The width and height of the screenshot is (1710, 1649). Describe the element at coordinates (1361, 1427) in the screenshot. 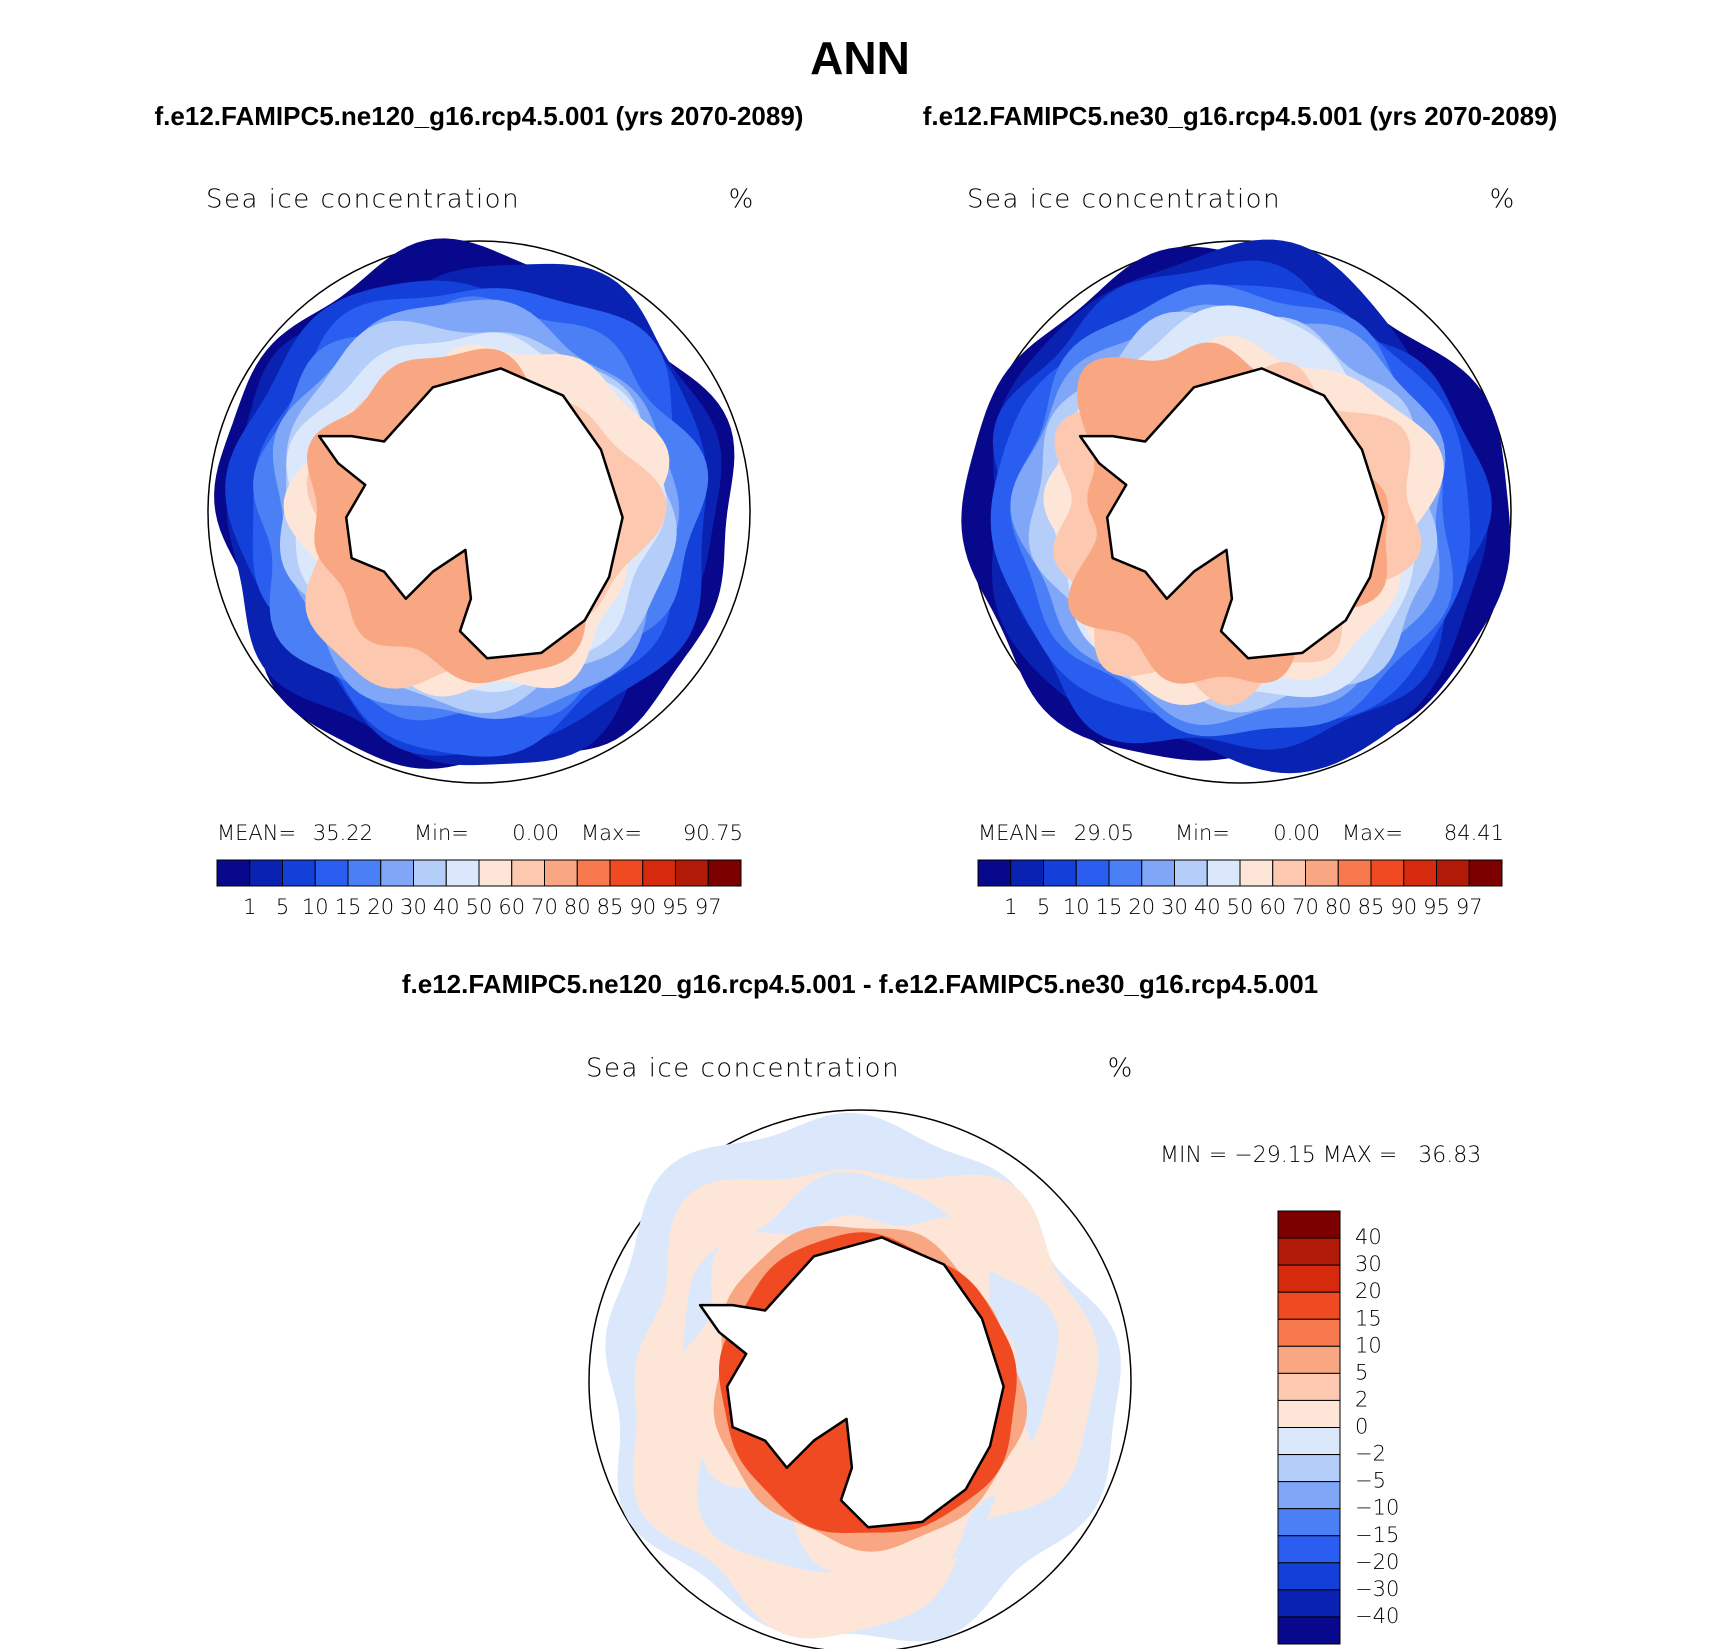

I see `colorbar-label: 0` at that location.